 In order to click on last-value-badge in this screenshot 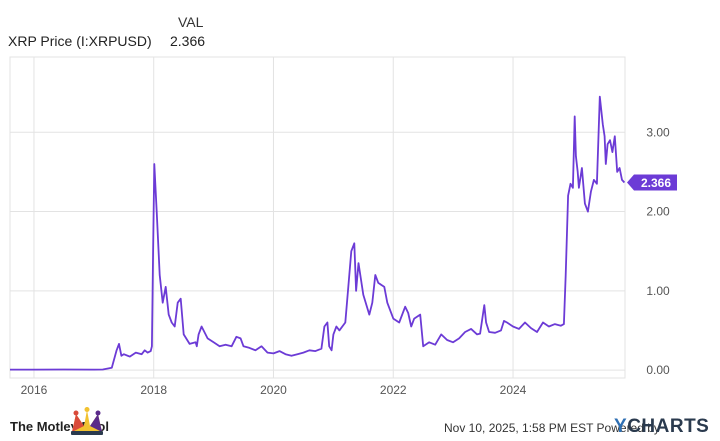, I will do `click(652, 182)`.